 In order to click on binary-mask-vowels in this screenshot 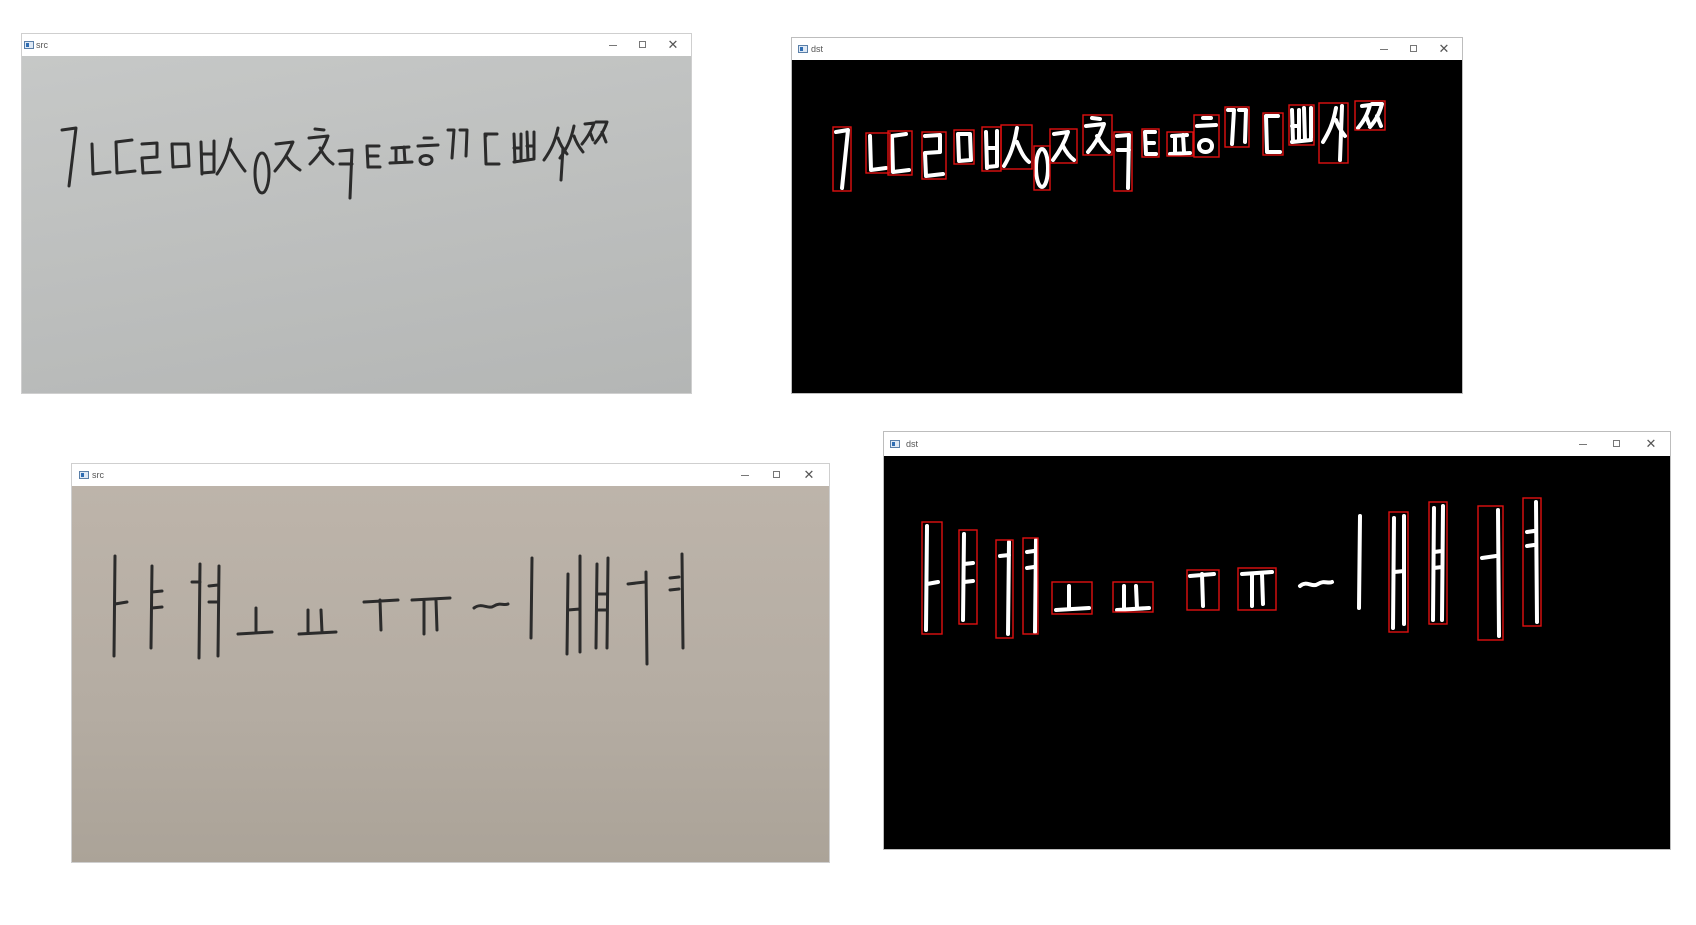, I will do `click(1231, 569)`.